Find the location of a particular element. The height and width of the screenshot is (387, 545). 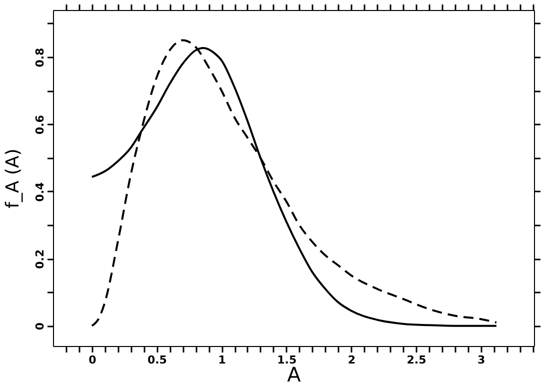

y-tick-label: 0 is located at coordinates (40, 326).